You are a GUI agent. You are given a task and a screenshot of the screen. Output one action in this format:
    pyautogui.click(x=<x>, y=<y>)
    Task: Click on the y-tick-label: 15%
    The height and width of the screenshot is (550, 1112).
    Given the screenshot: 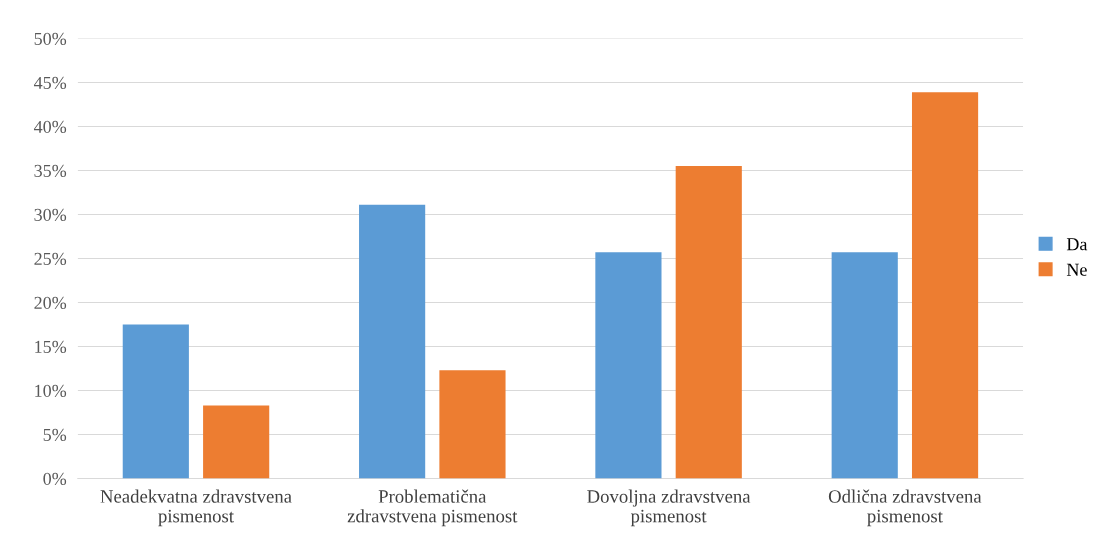 What is the action you would take?
    pyautogui.click(x=51, y=346)
    